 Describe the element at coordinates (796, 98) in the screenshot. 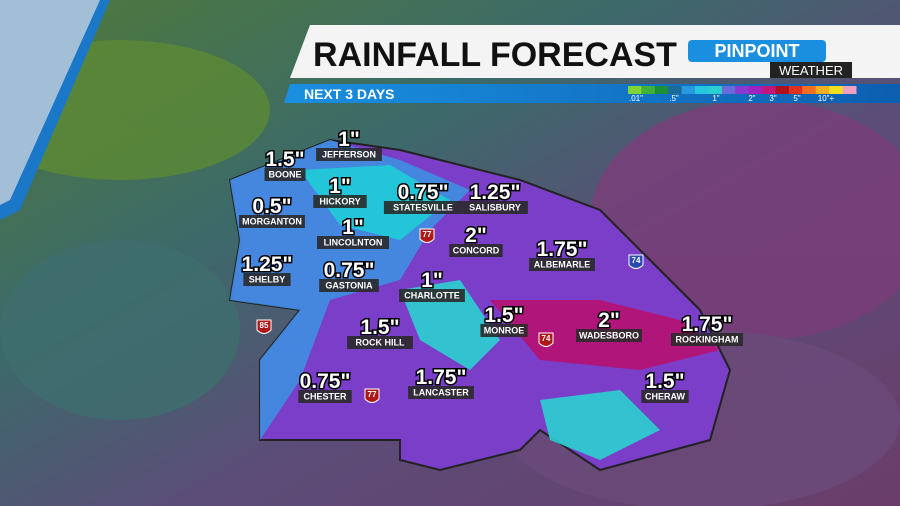

I see `legend-label: 5"` at that location.